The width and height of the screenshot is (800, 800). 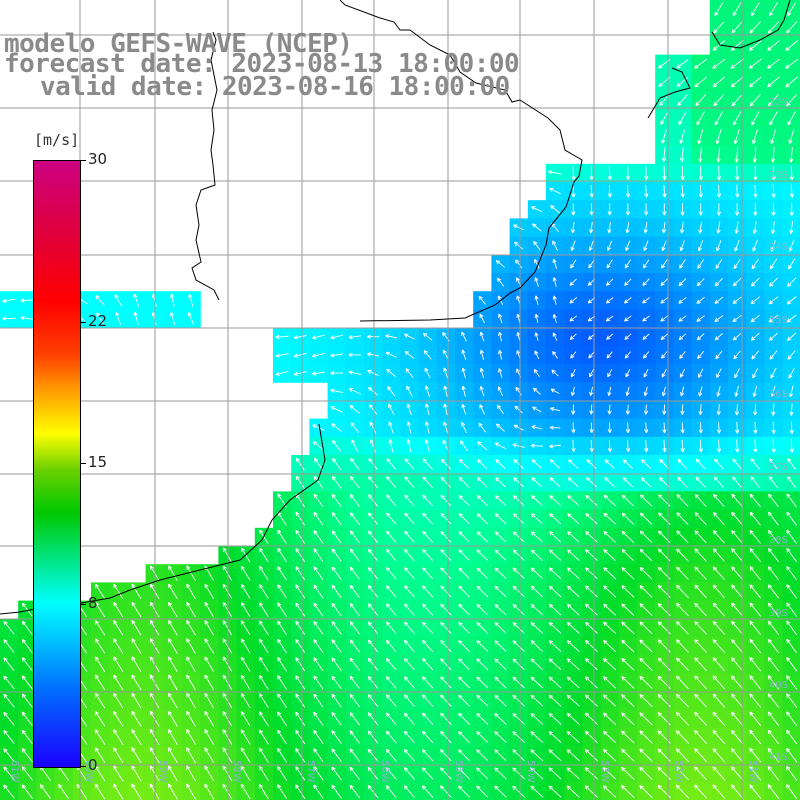 I want to click on longitude-label: 52W, so click(x=678, y=771).